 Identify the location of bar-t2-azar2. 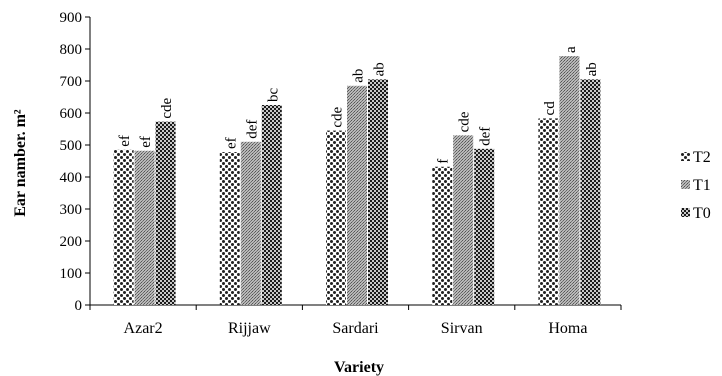
(123, 227).